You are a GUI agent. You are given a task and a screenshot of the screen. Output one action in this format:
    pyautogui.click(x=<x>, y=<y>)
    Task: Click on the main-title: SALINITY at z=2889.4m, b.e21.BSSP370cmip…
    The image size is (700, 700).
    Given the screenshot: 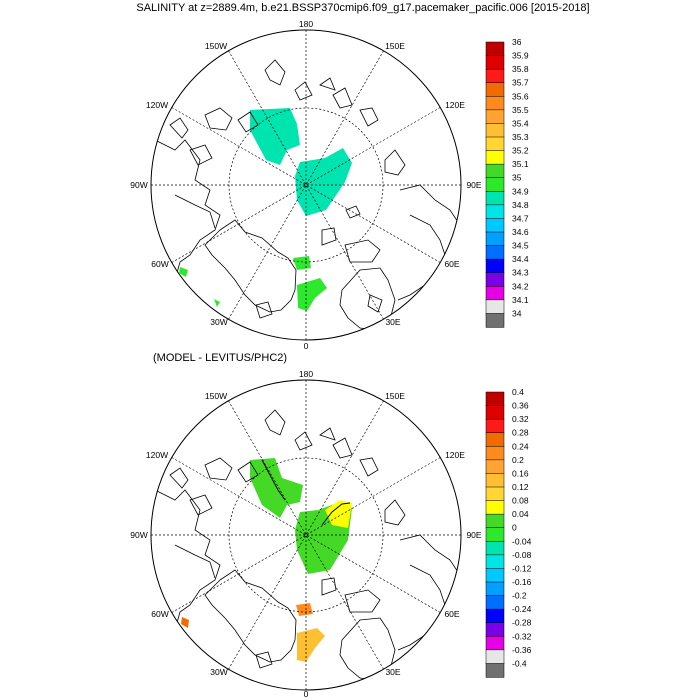 What is the action you would take?
    pyautogui.click(x=362, y=8)
    